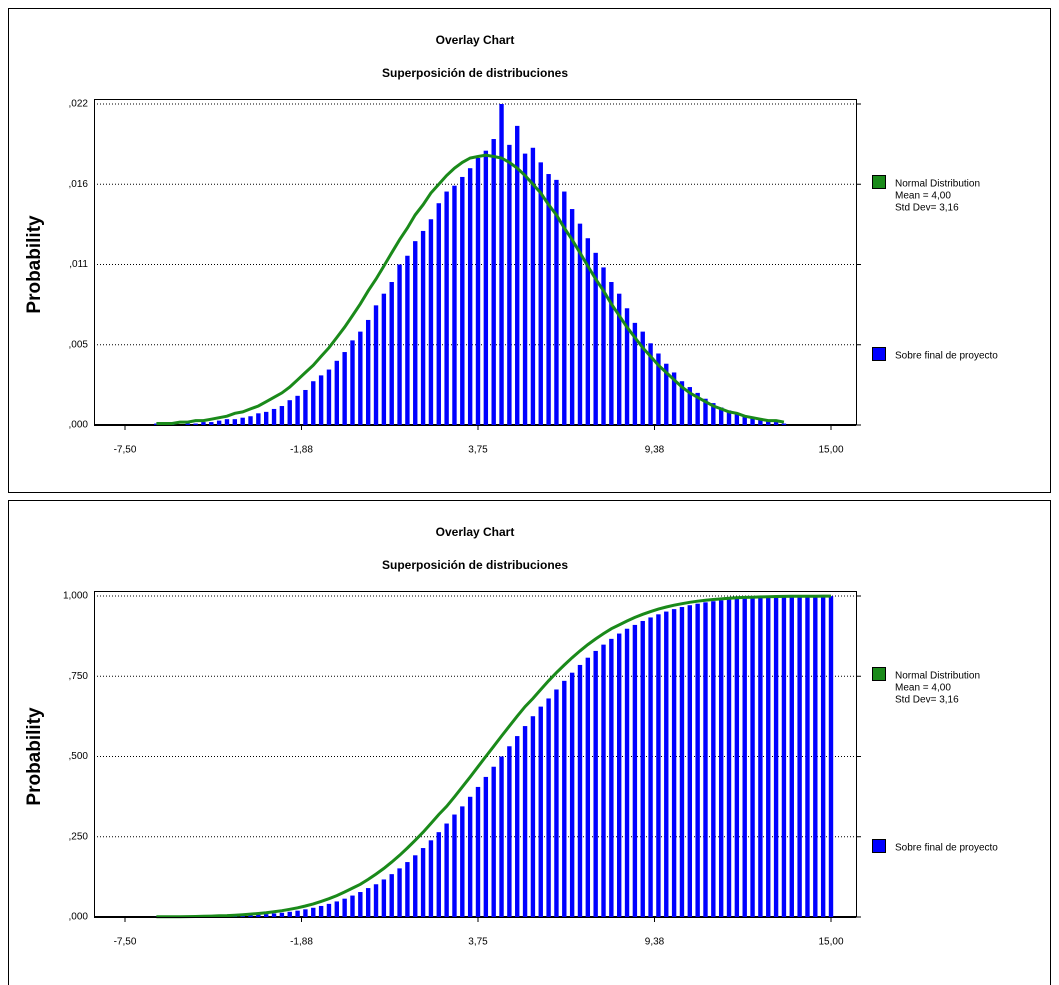 The width and height of the screenshot is (1059, 985). What do you see at coordinates (830, 942) in the screenshot?
I see `x-tick-label: 15,00` at bounding box center [830, 942].